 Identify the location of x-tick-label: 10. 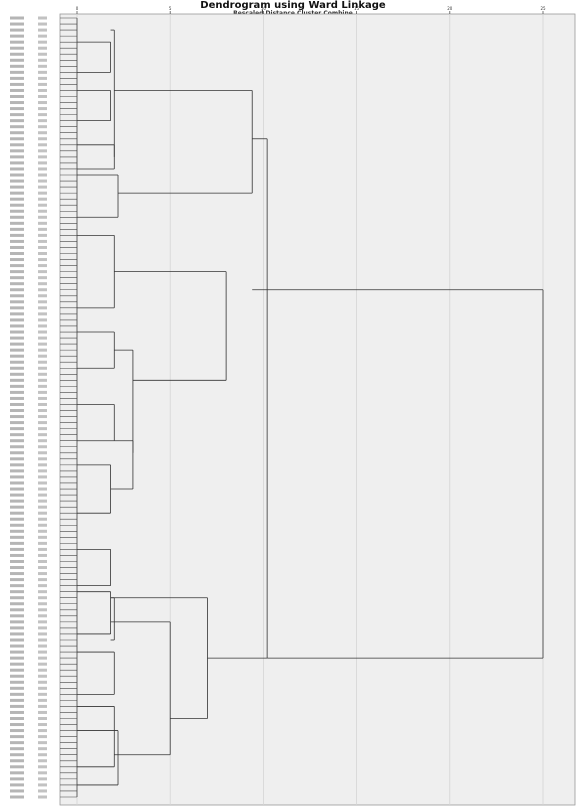
(264, 8).